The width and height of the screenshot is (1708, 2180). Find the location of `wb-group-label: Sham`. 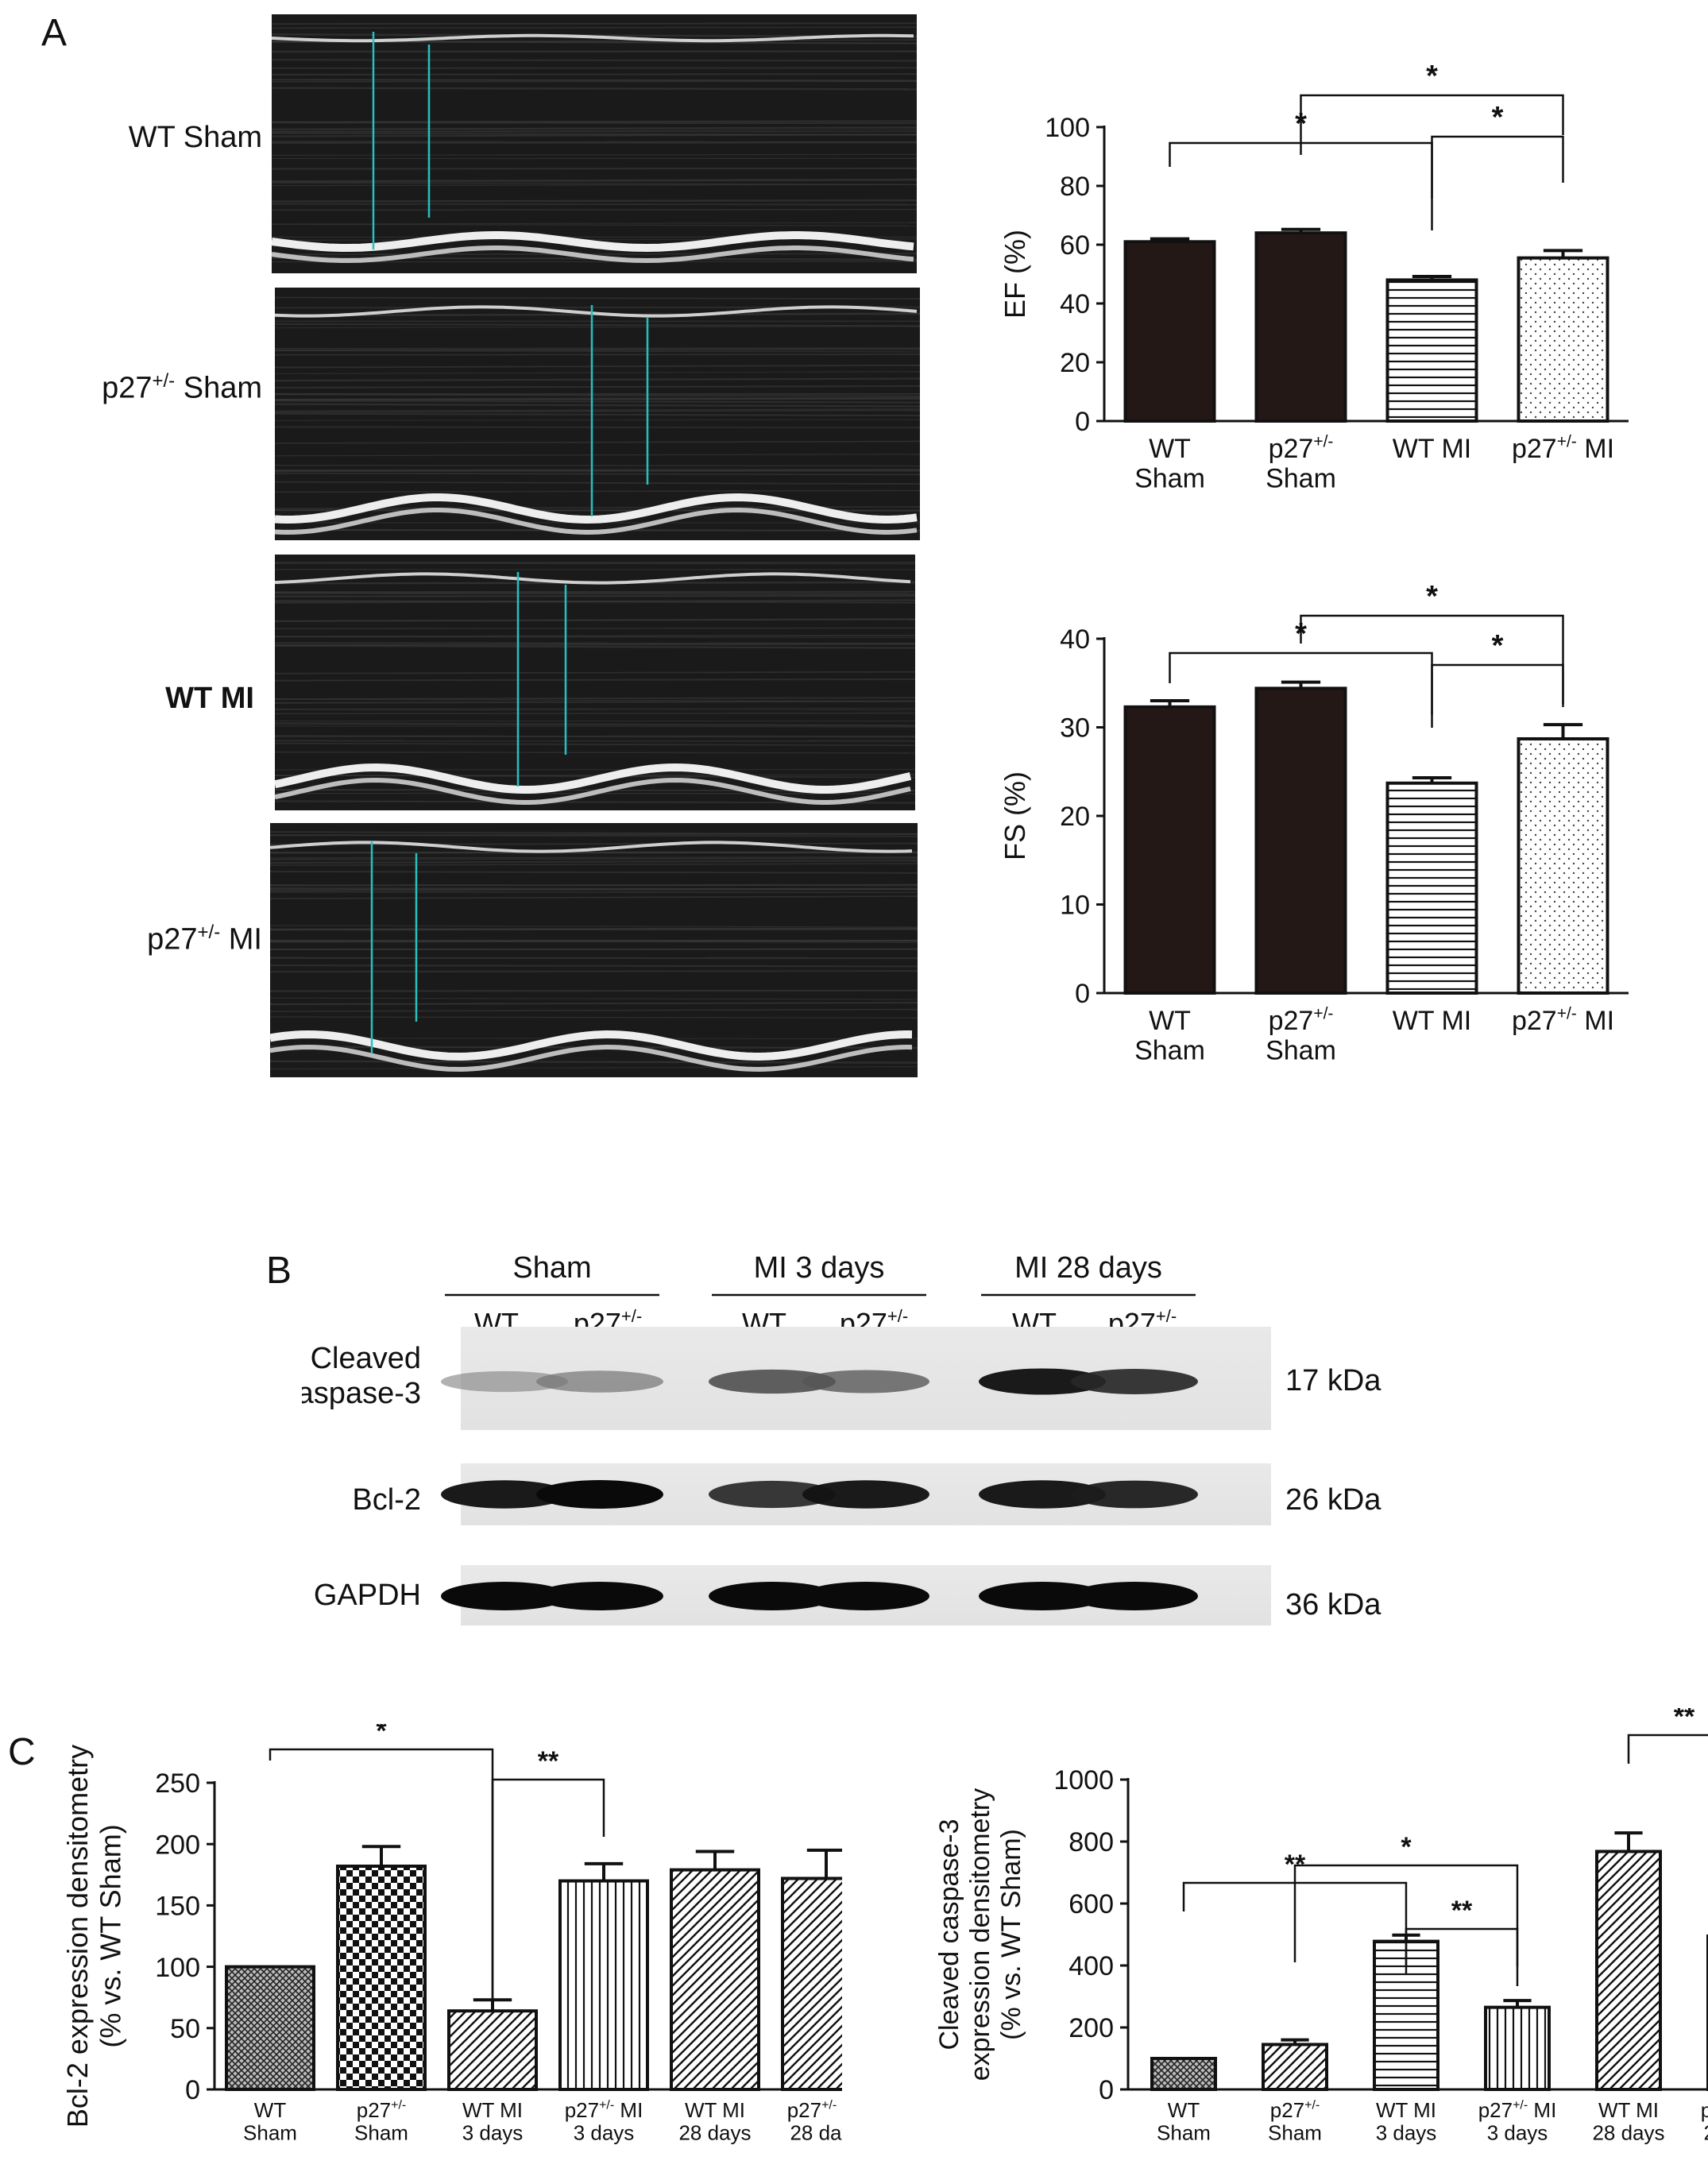

wb-group-label: Sham is located at coordinates (551, 1268).